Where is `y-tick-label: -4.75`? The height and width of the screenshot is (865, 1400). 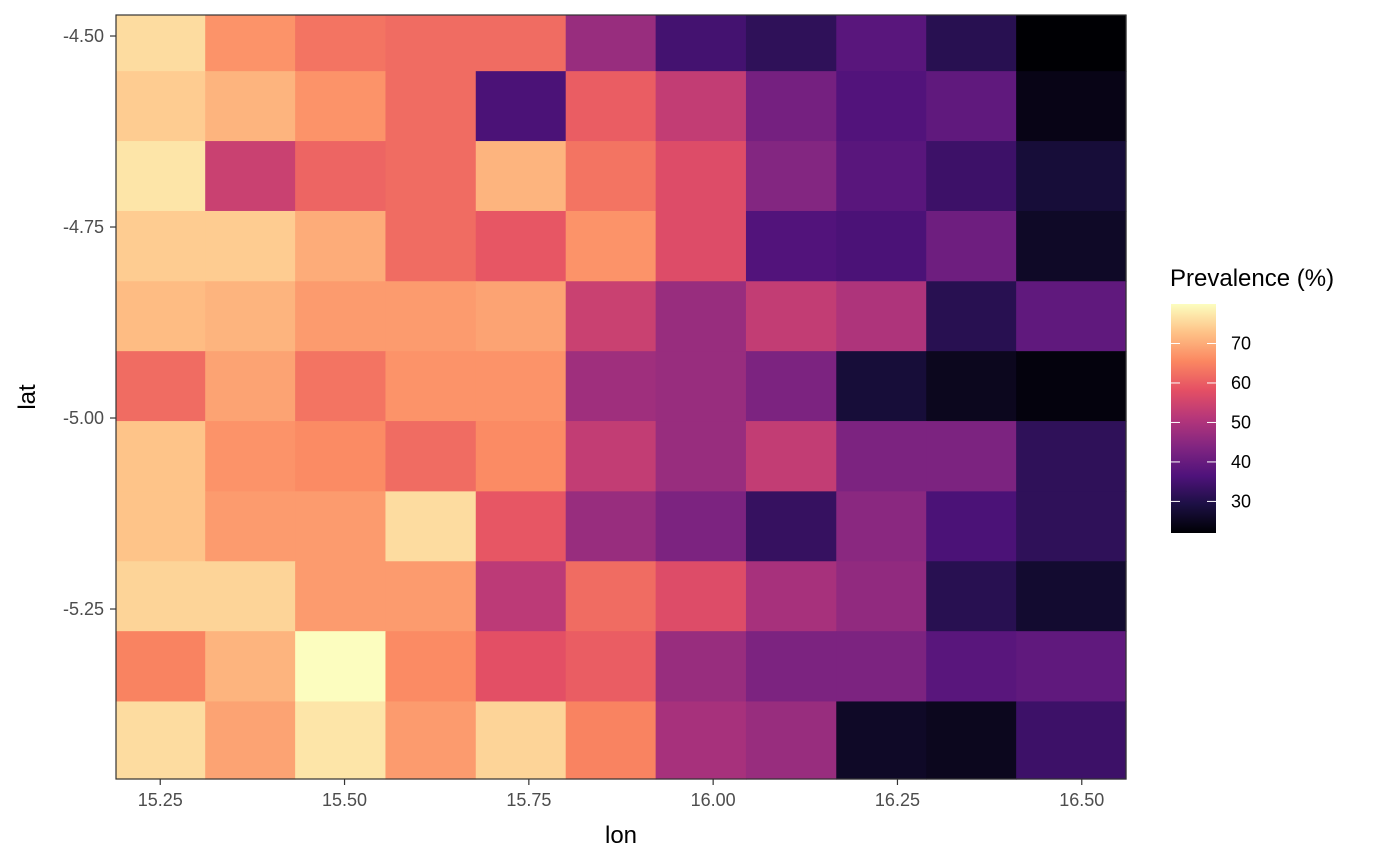
y-tick-label: -4.75 is located at coordinates (83, 227).